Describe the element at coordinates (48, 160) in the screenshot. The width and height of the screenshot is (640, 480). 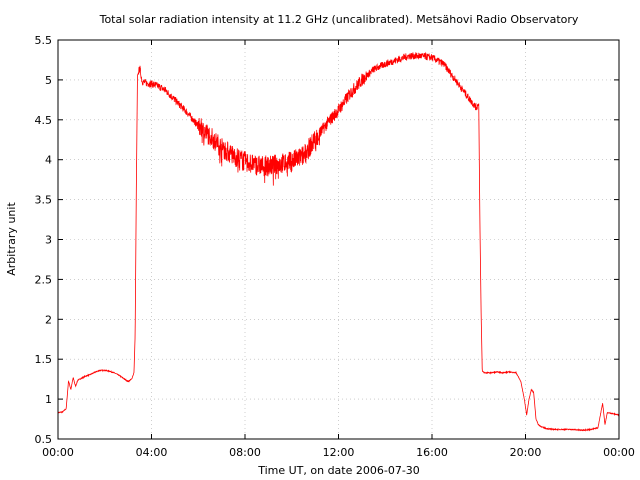
I see `y-tick-label: 4` at that location.